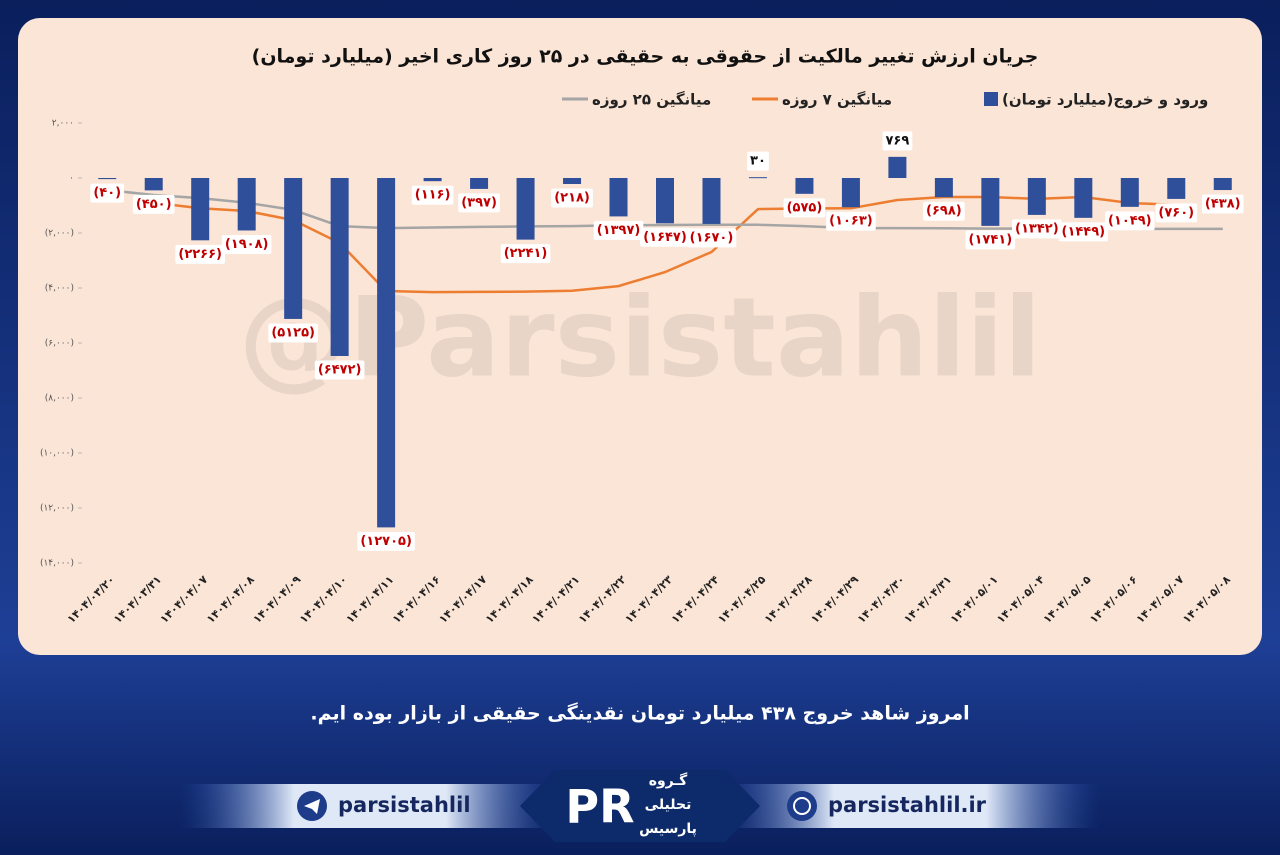 This screenshot has width=1280, height=855. What do you see at coordinates (668, 829) in the screenshot?
I see `logo-line: پارسیس` at bounding box center [668, 829].